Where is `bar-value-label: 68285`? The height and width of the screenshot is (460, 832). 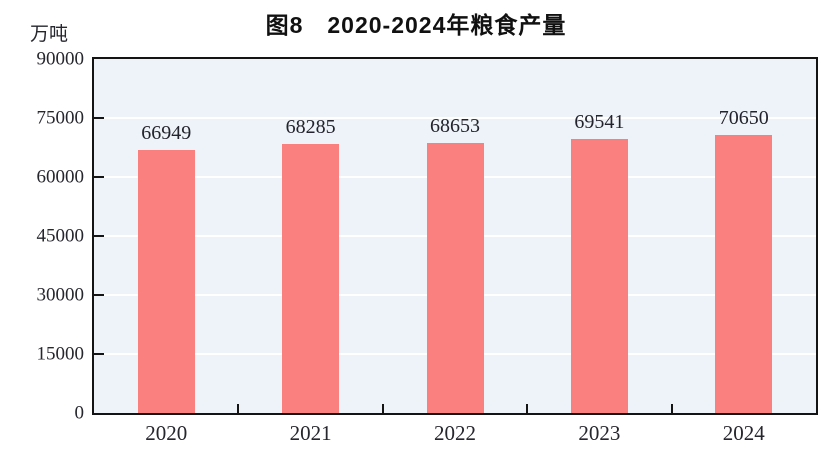
bar-value-label: 68285 is located at coordinates (310, 127).